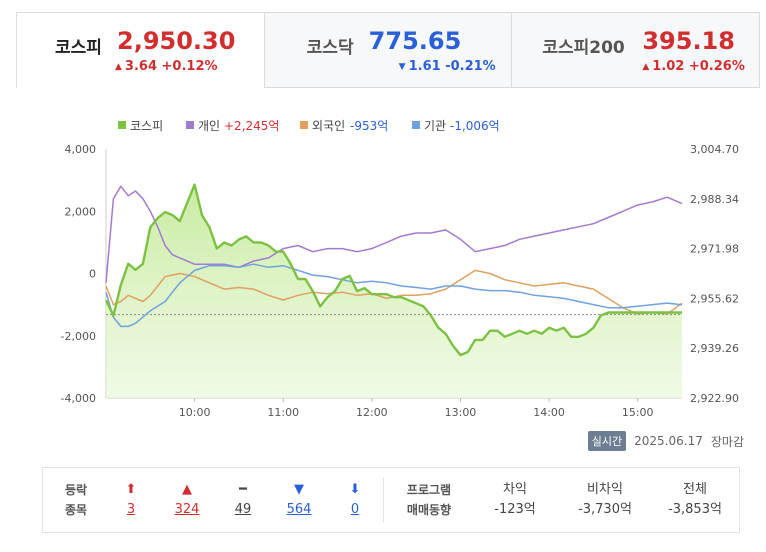 Image resolution: width=766 pixels, height=552 pixels. I want to click on down-arrow-icon: ▼, so click(402, 67).